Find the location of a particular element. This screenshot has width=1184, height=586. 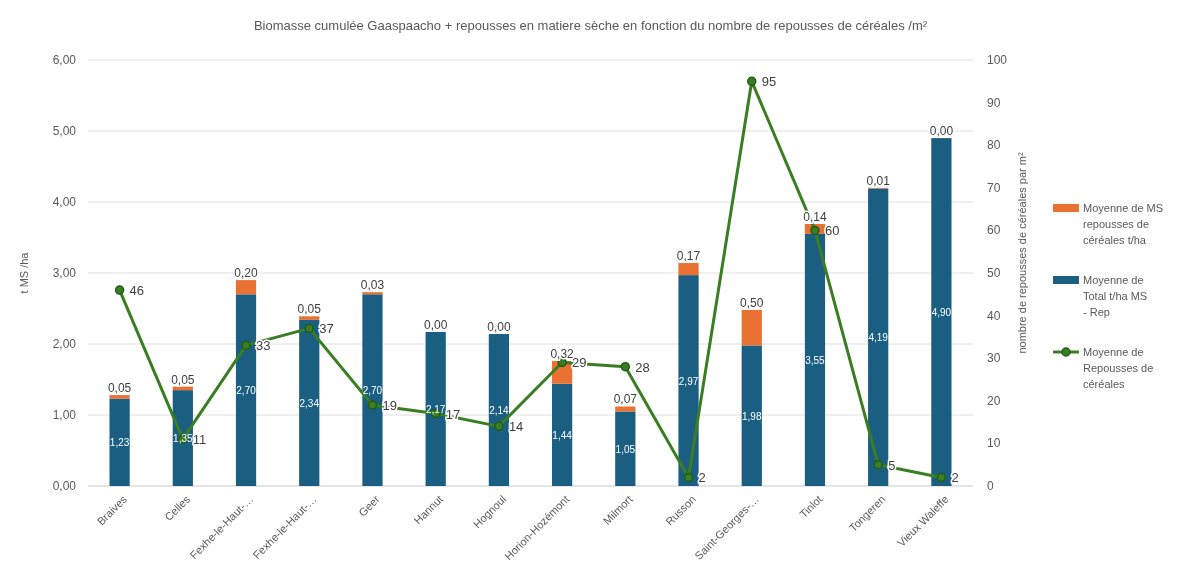

y-tick-label: 1,00 is located at coordinates (64, 415).